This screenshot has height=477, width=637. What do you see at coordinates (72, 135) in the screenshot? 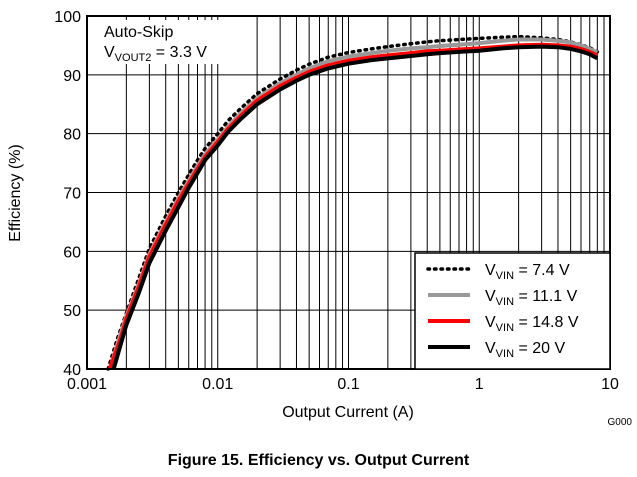
I see `y-tick-label: 80` at bounding box center [72, 135].